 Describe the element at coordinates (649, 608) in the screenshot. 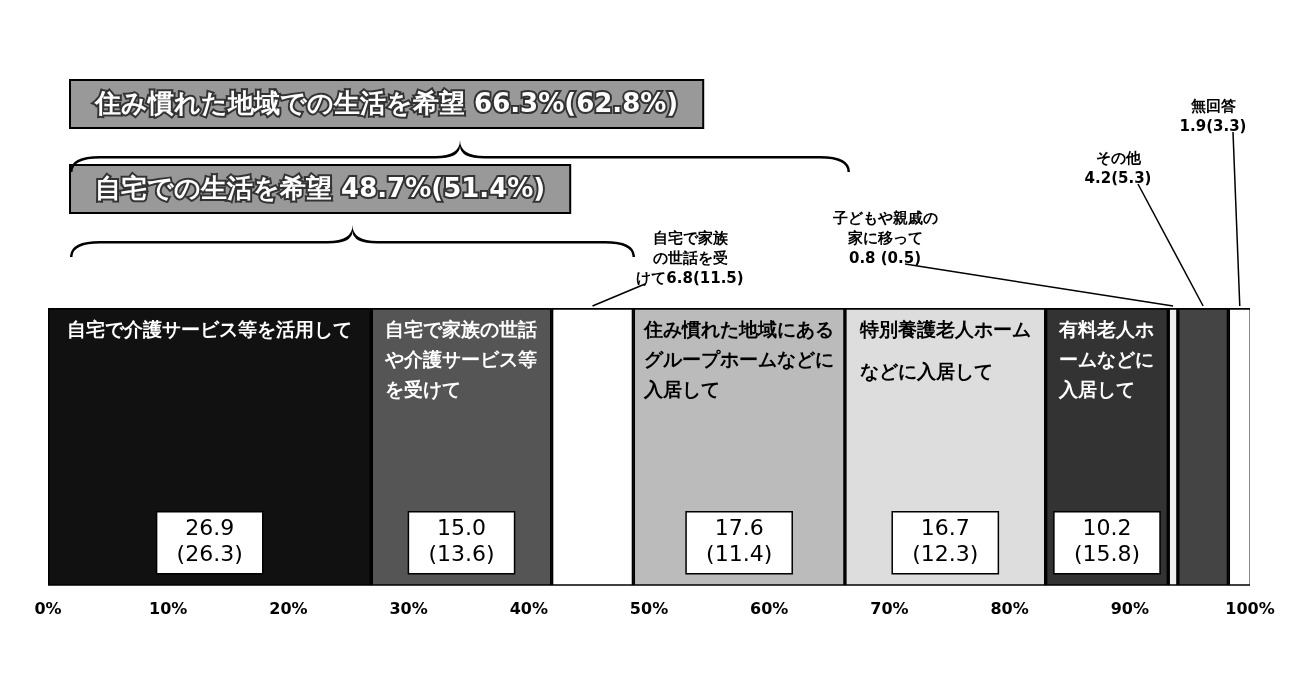

I see `x-tick-label: 50%` at that location.